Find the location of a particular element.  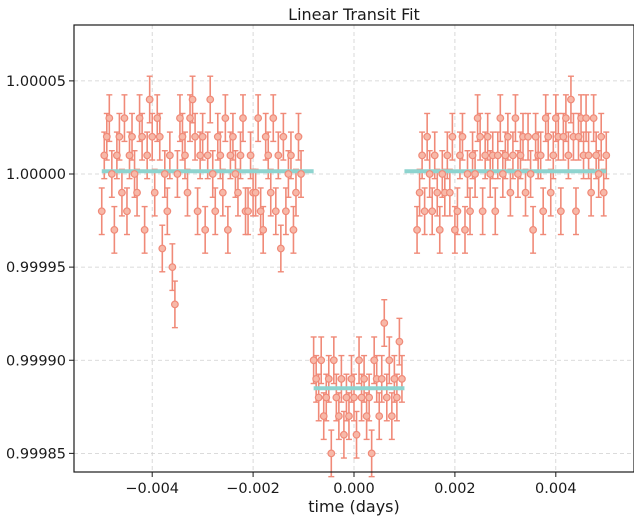

y-tick-label: 1.00005 is located at coordinates (36, 82).